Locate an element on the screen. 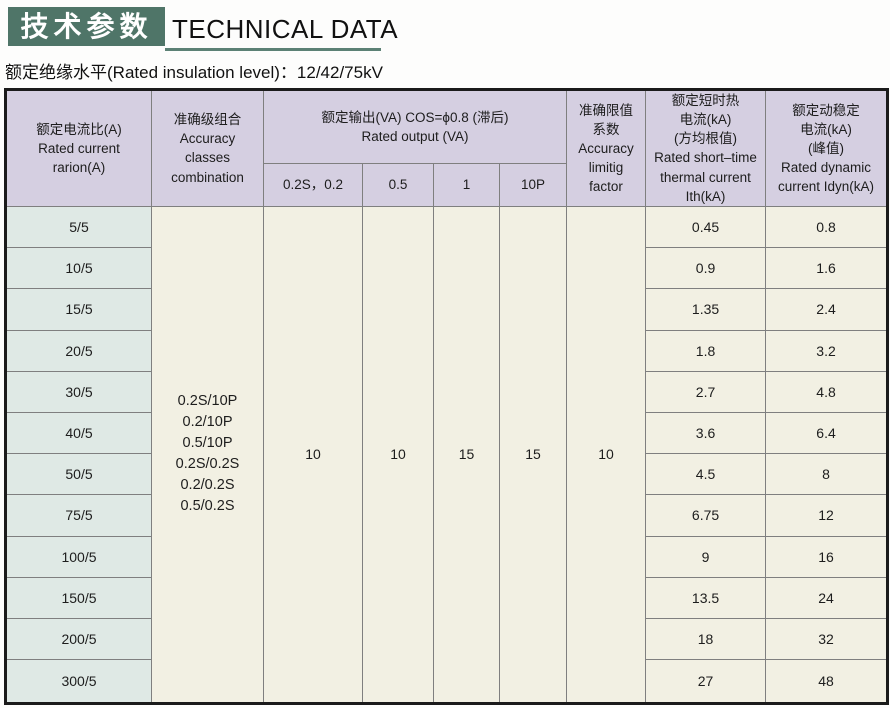  thermal-current-cell: 3.6 is located at coordinates (706, 433).